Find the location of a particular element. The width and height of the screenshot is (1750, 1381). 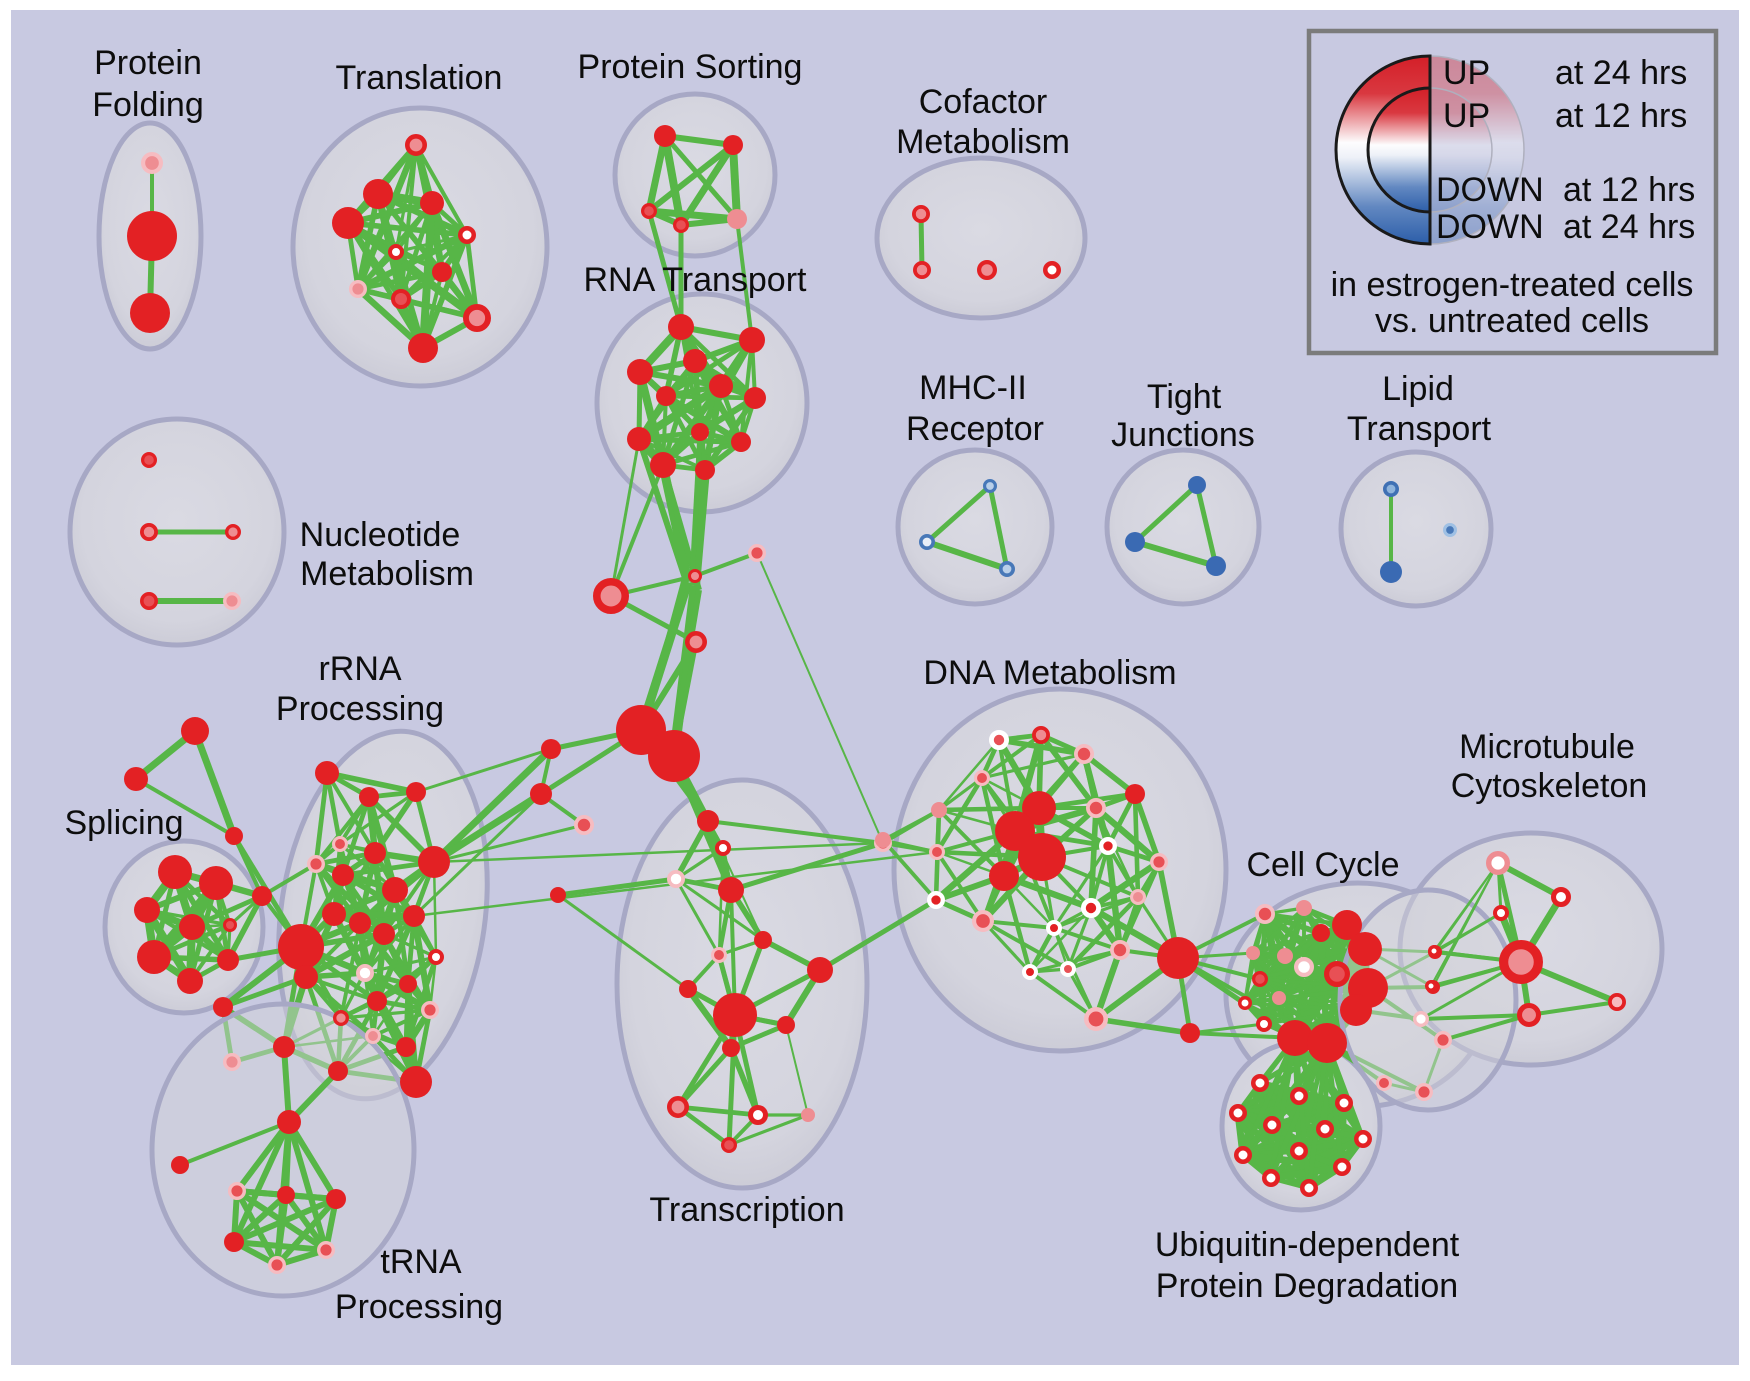

svg-text: Translation is located at coordinates (419, 78).